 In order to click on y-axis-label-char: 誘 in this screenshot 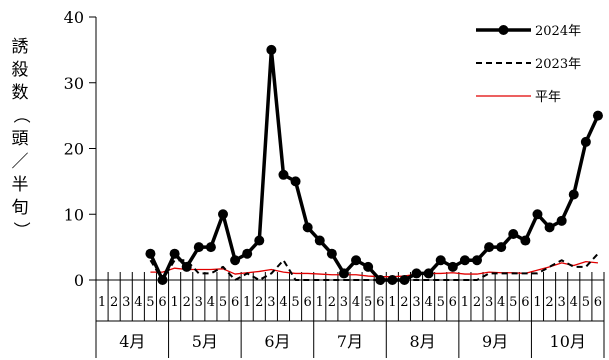, I will do `click(20, 47)`.